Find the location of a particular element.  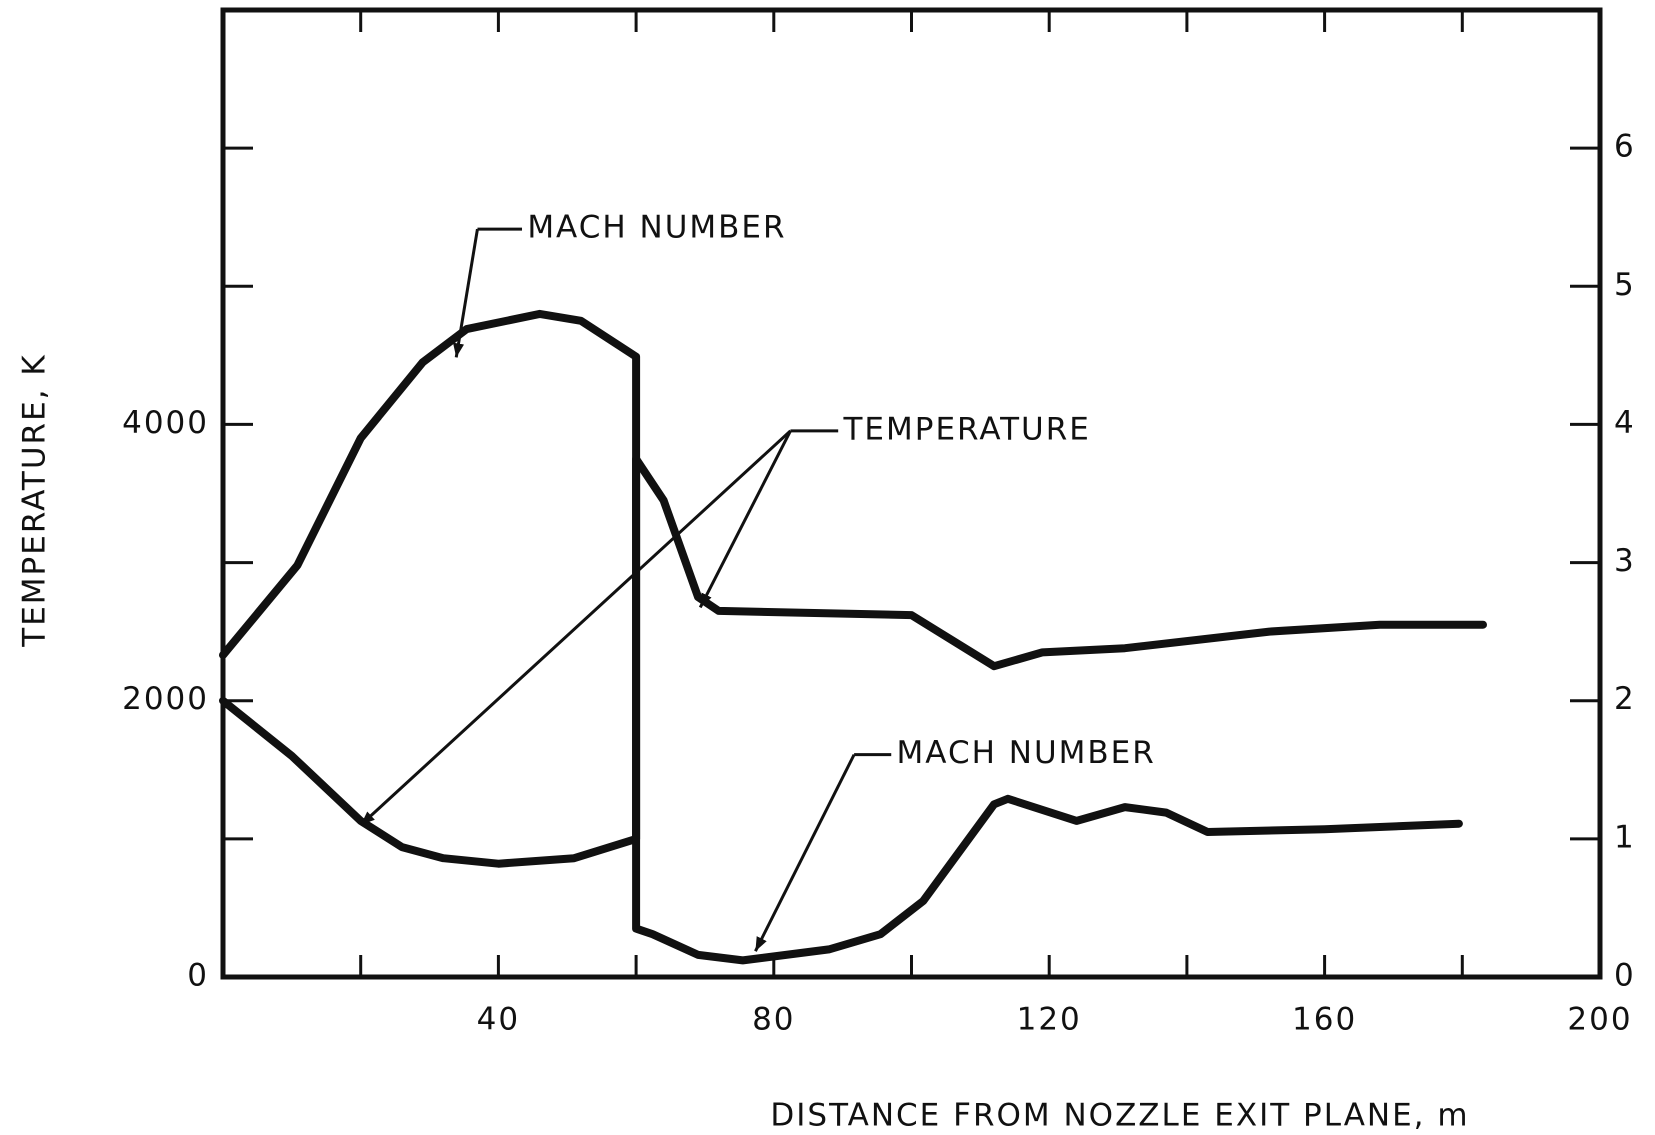

x-tick-label: 200 is located at coordinates (1599, 1020).